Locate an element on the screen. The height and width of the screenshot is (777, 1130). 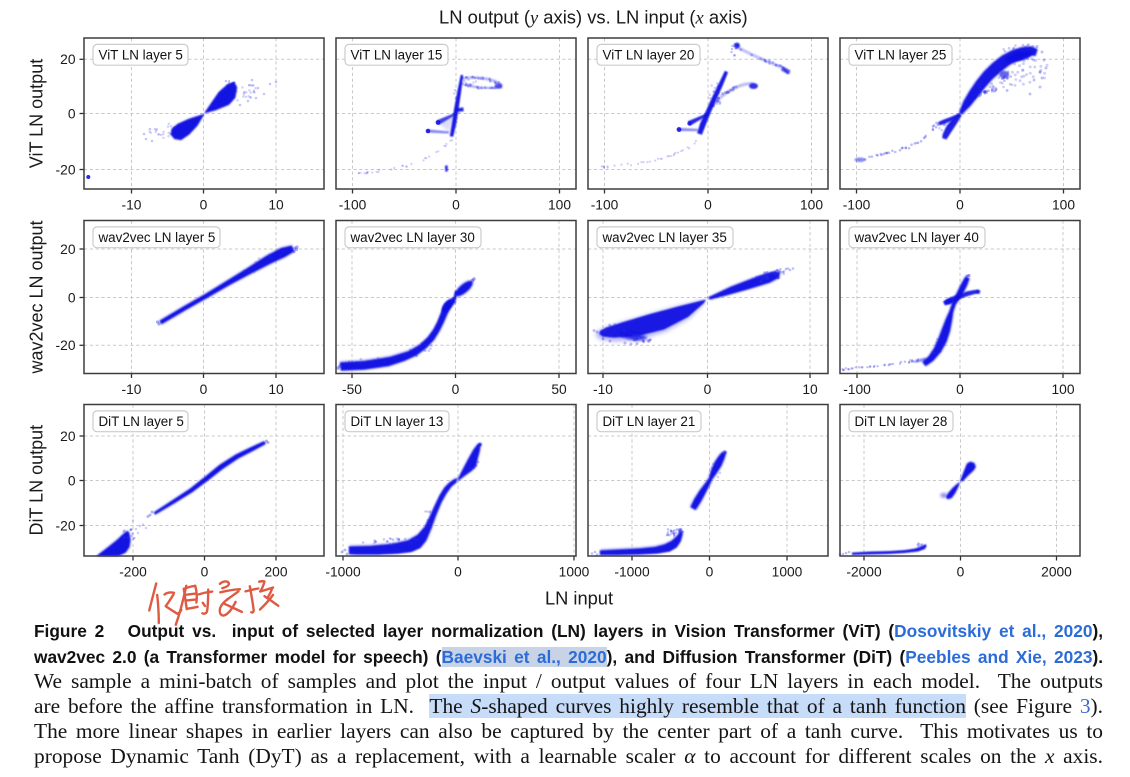
svg-text: wav2vec LN layer 35 is located at coordinates (664, 237).